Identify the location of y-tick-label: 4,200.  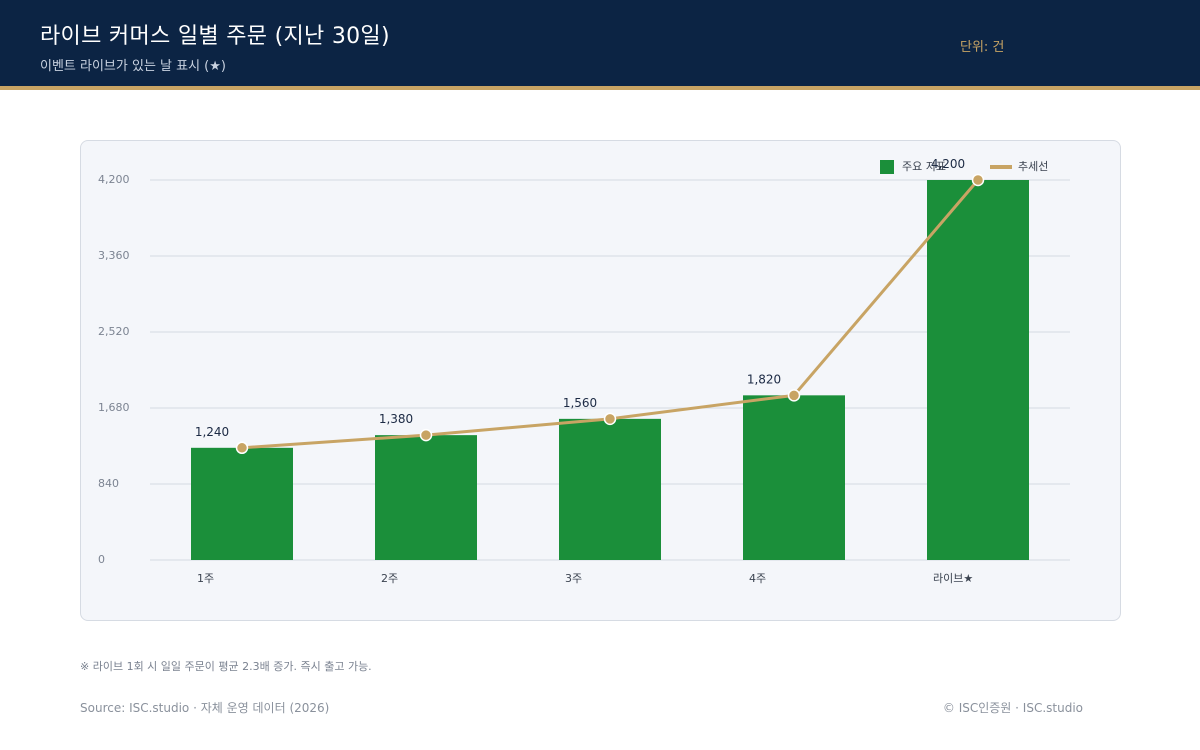
(114, 179).